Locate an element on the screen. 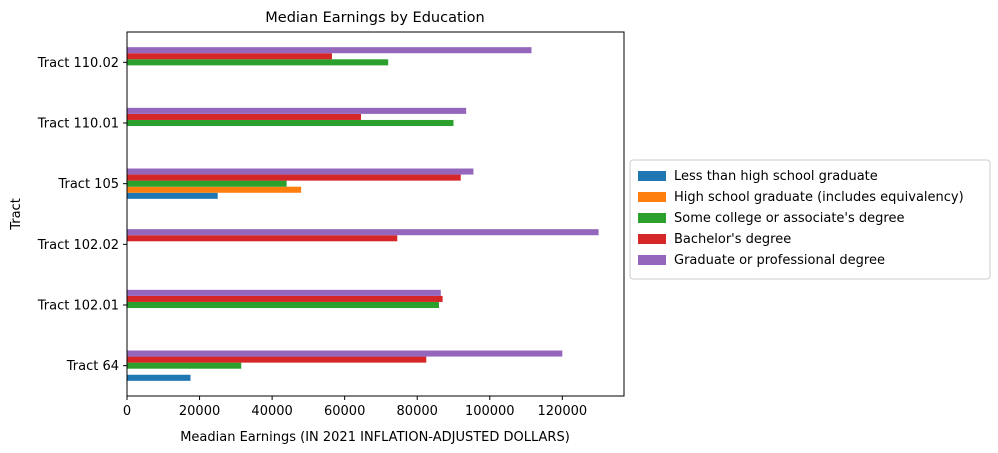 This screenshot has width=998, height=453. legend-label: Less than high school graduate is located at coordinates (776, 176).